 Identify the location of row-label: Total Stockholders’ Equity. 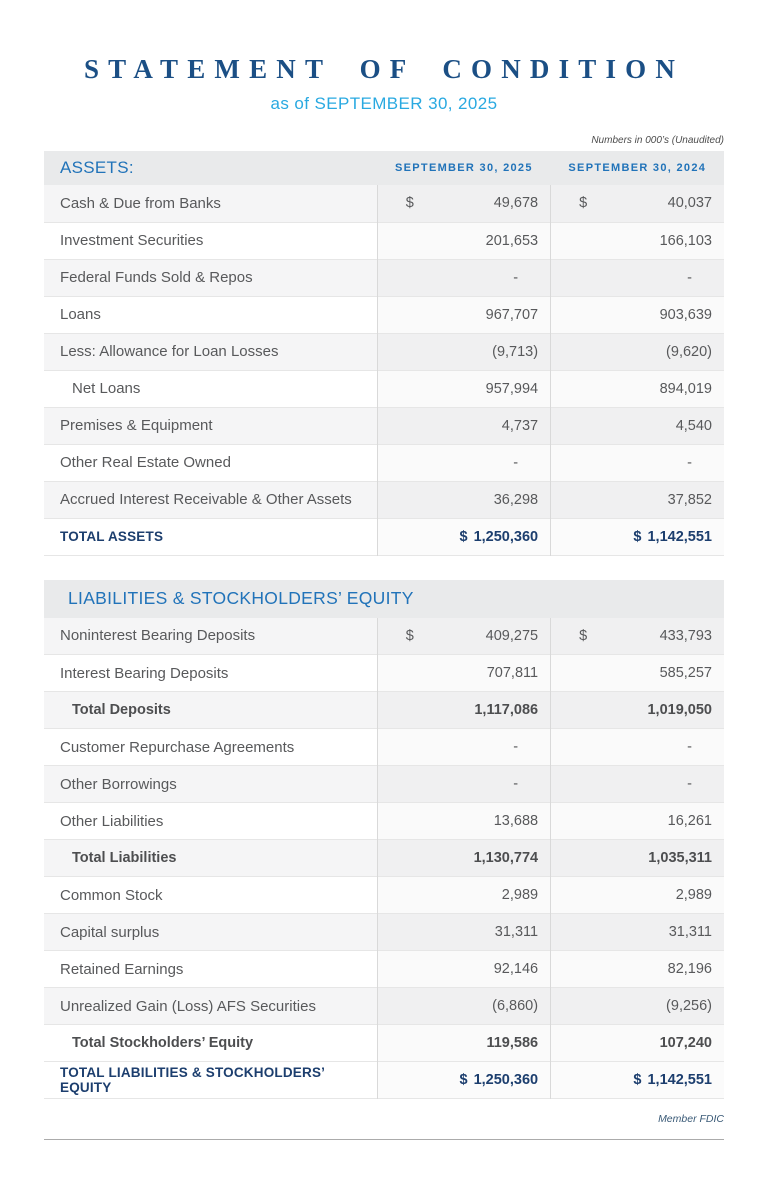
(163, 1043).